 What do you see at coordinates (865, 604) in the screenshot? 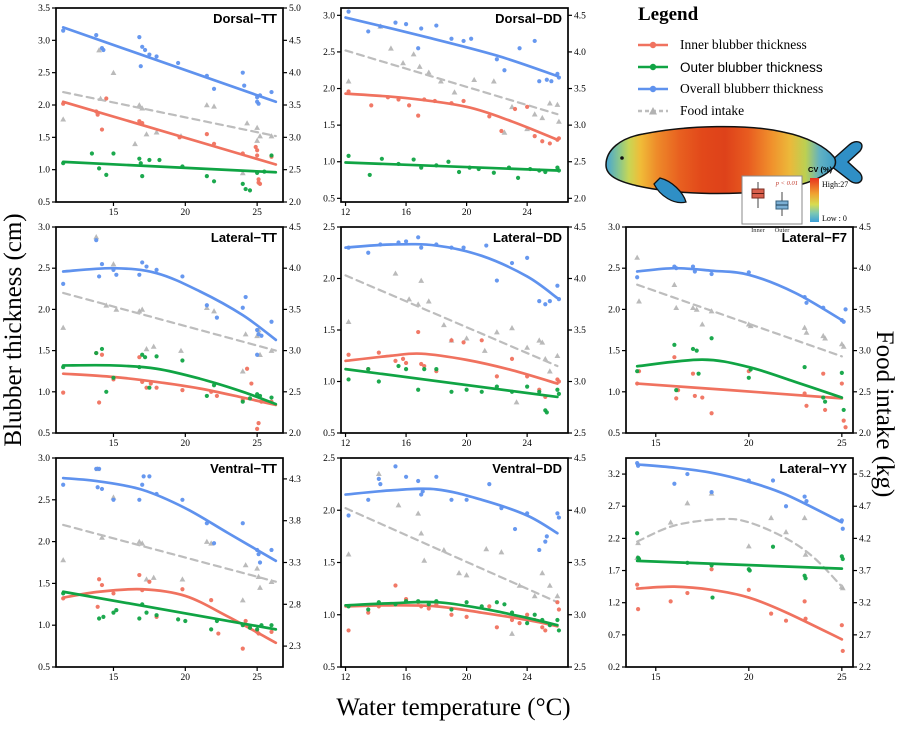
I see `y-right-tick-label: 3.2` at bounding box center [865, 604].